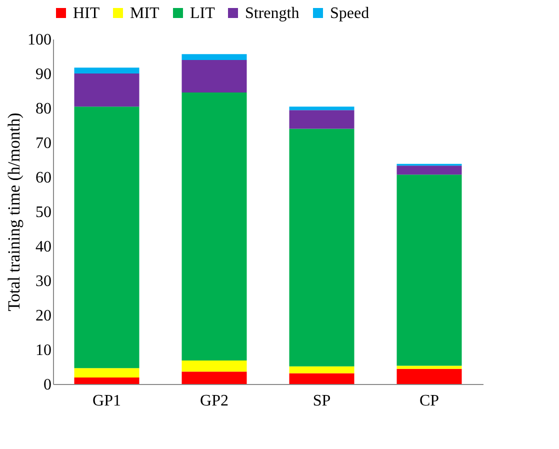 This screenshot has width=559, height=449. What do you see at coordinates (350, 13) in the screenshot?
I see `legend-label: Speed` at bounding box center [350, 13].